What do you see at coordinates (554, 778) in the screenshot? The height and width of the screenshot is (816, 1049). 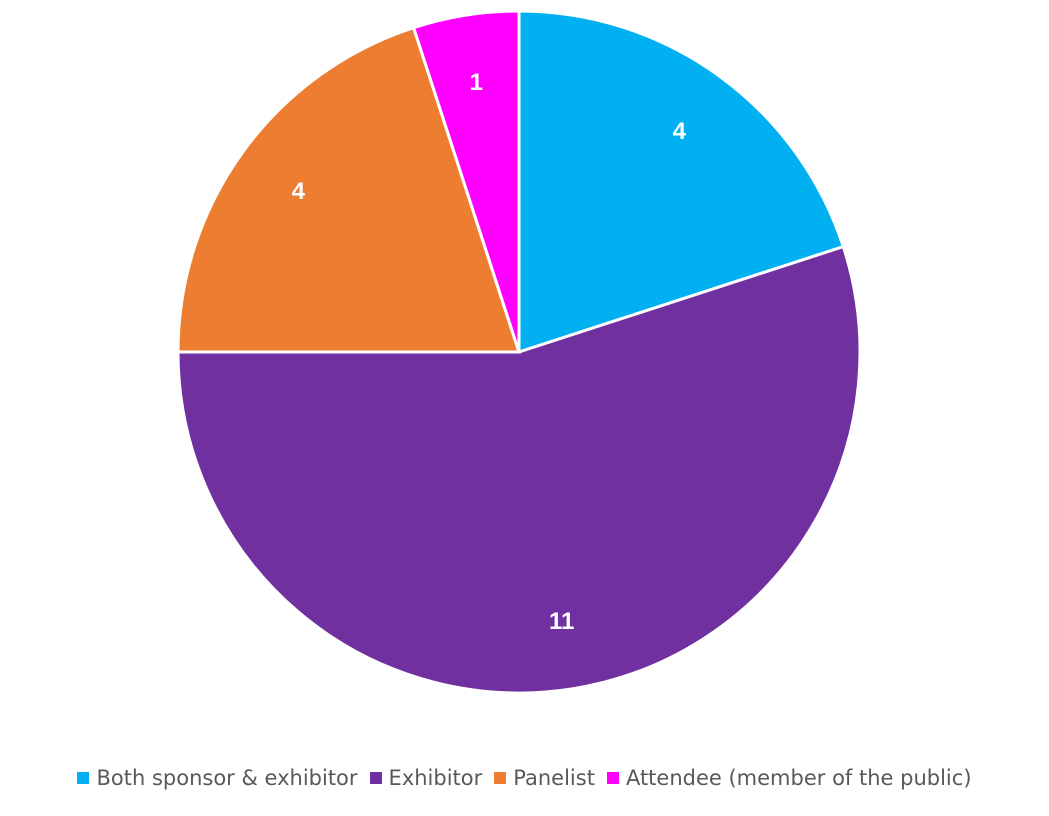 I see `legend-label: Panelist` at bounding box center [554, 778].